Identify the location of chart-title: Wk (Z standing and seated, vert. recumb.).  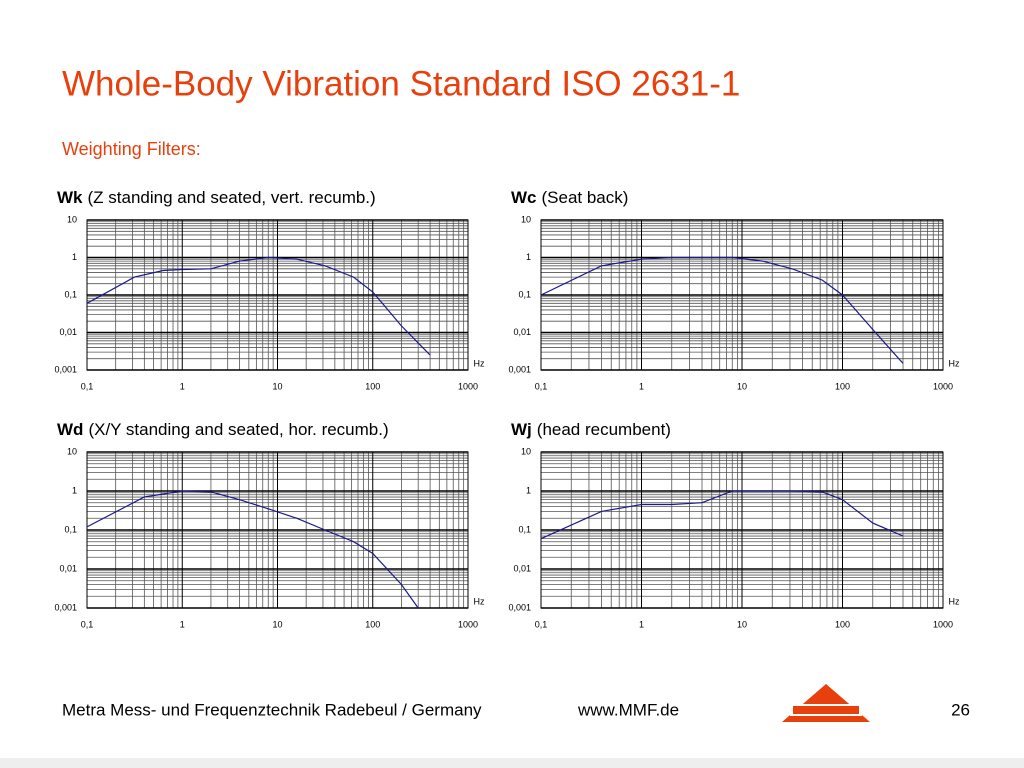
(216, 197).